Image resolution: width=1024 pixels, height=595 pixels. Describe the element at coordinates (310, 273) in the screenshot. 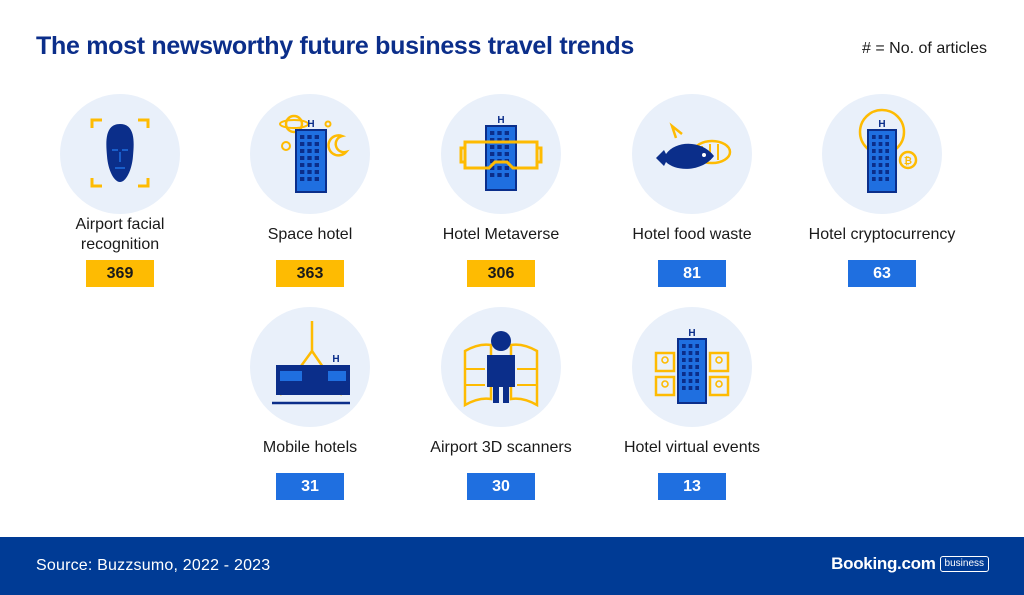

I see `article-count-badge: 363` at that location.